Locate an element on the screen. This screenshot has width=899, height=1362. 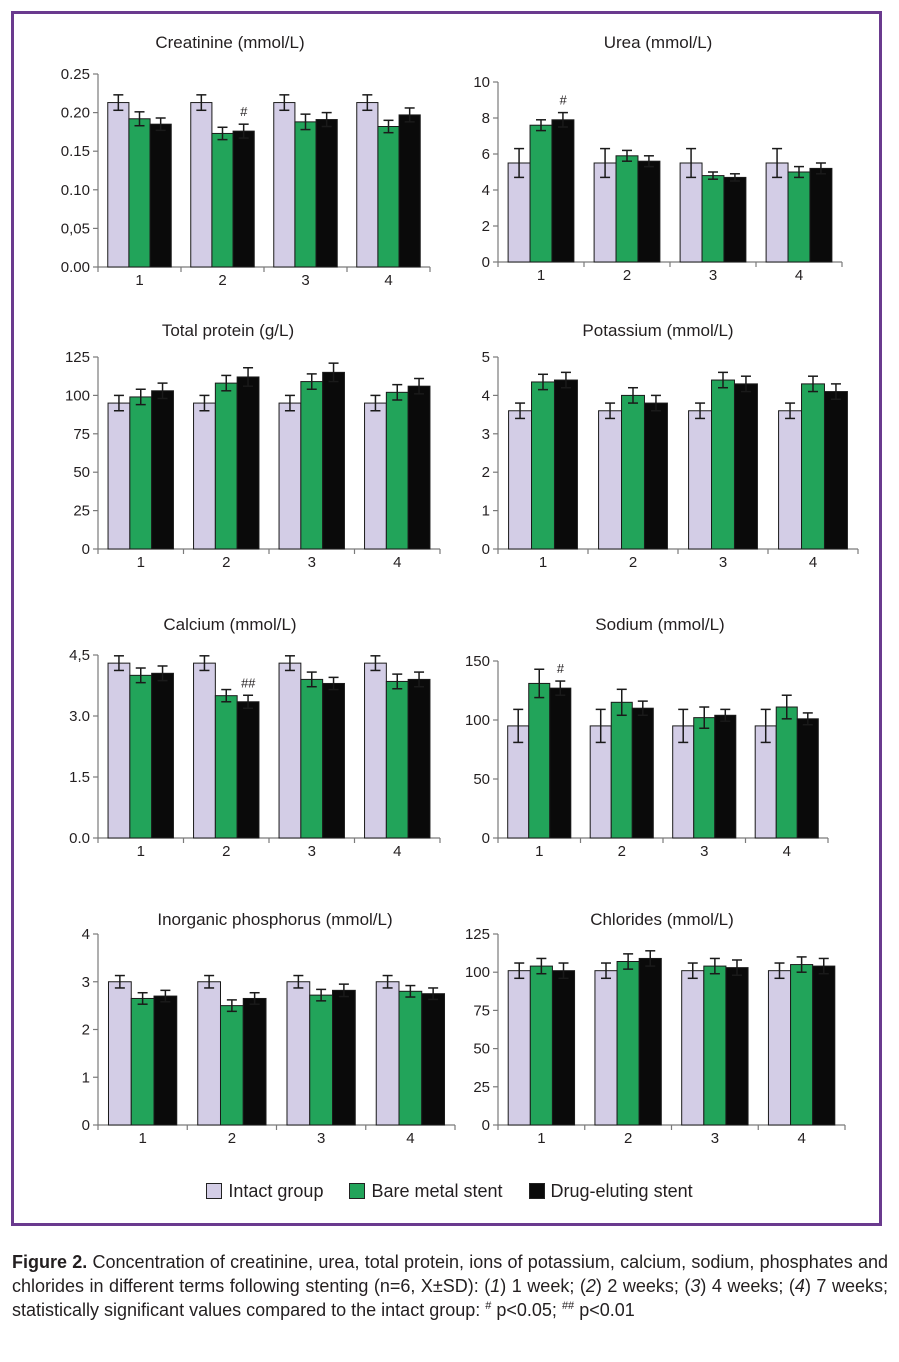
legend-label-bare-metal: Bare metal stent is located at coordinates (437, 1190).